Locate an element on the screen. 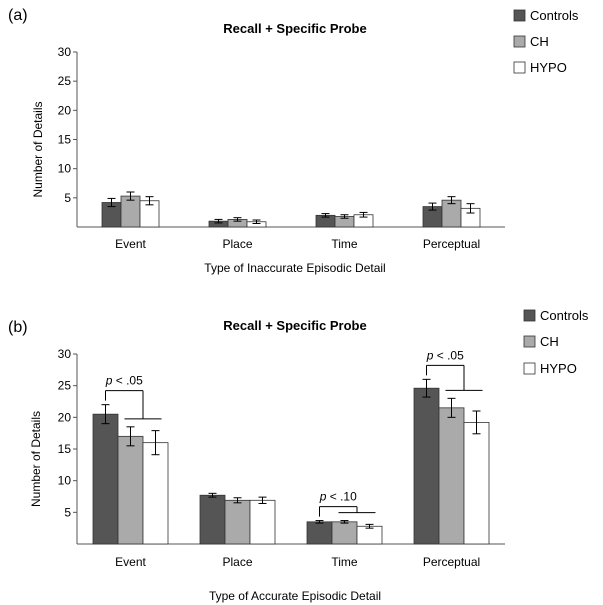 Image resolution: width=603 pixels, height=605 pixels. bar-controls-time is located at coordinates (319, 533).